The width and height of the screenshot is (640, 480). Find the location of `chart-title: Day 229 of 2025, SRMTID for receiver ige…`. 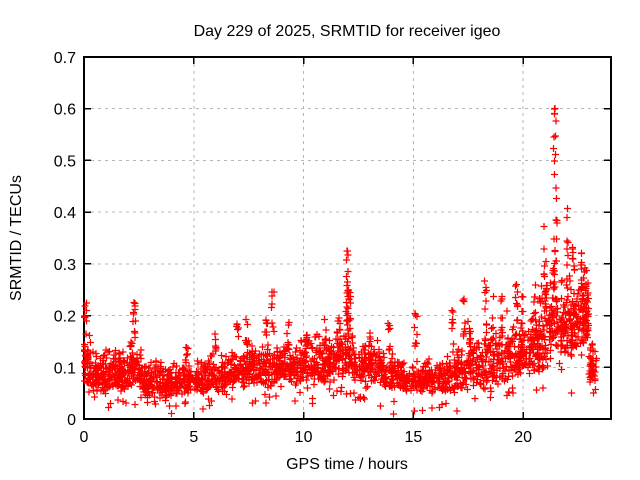

chart-title: Day 229 of 2025, SRMTID for receiver ige… is located at coordinates (347, 31).